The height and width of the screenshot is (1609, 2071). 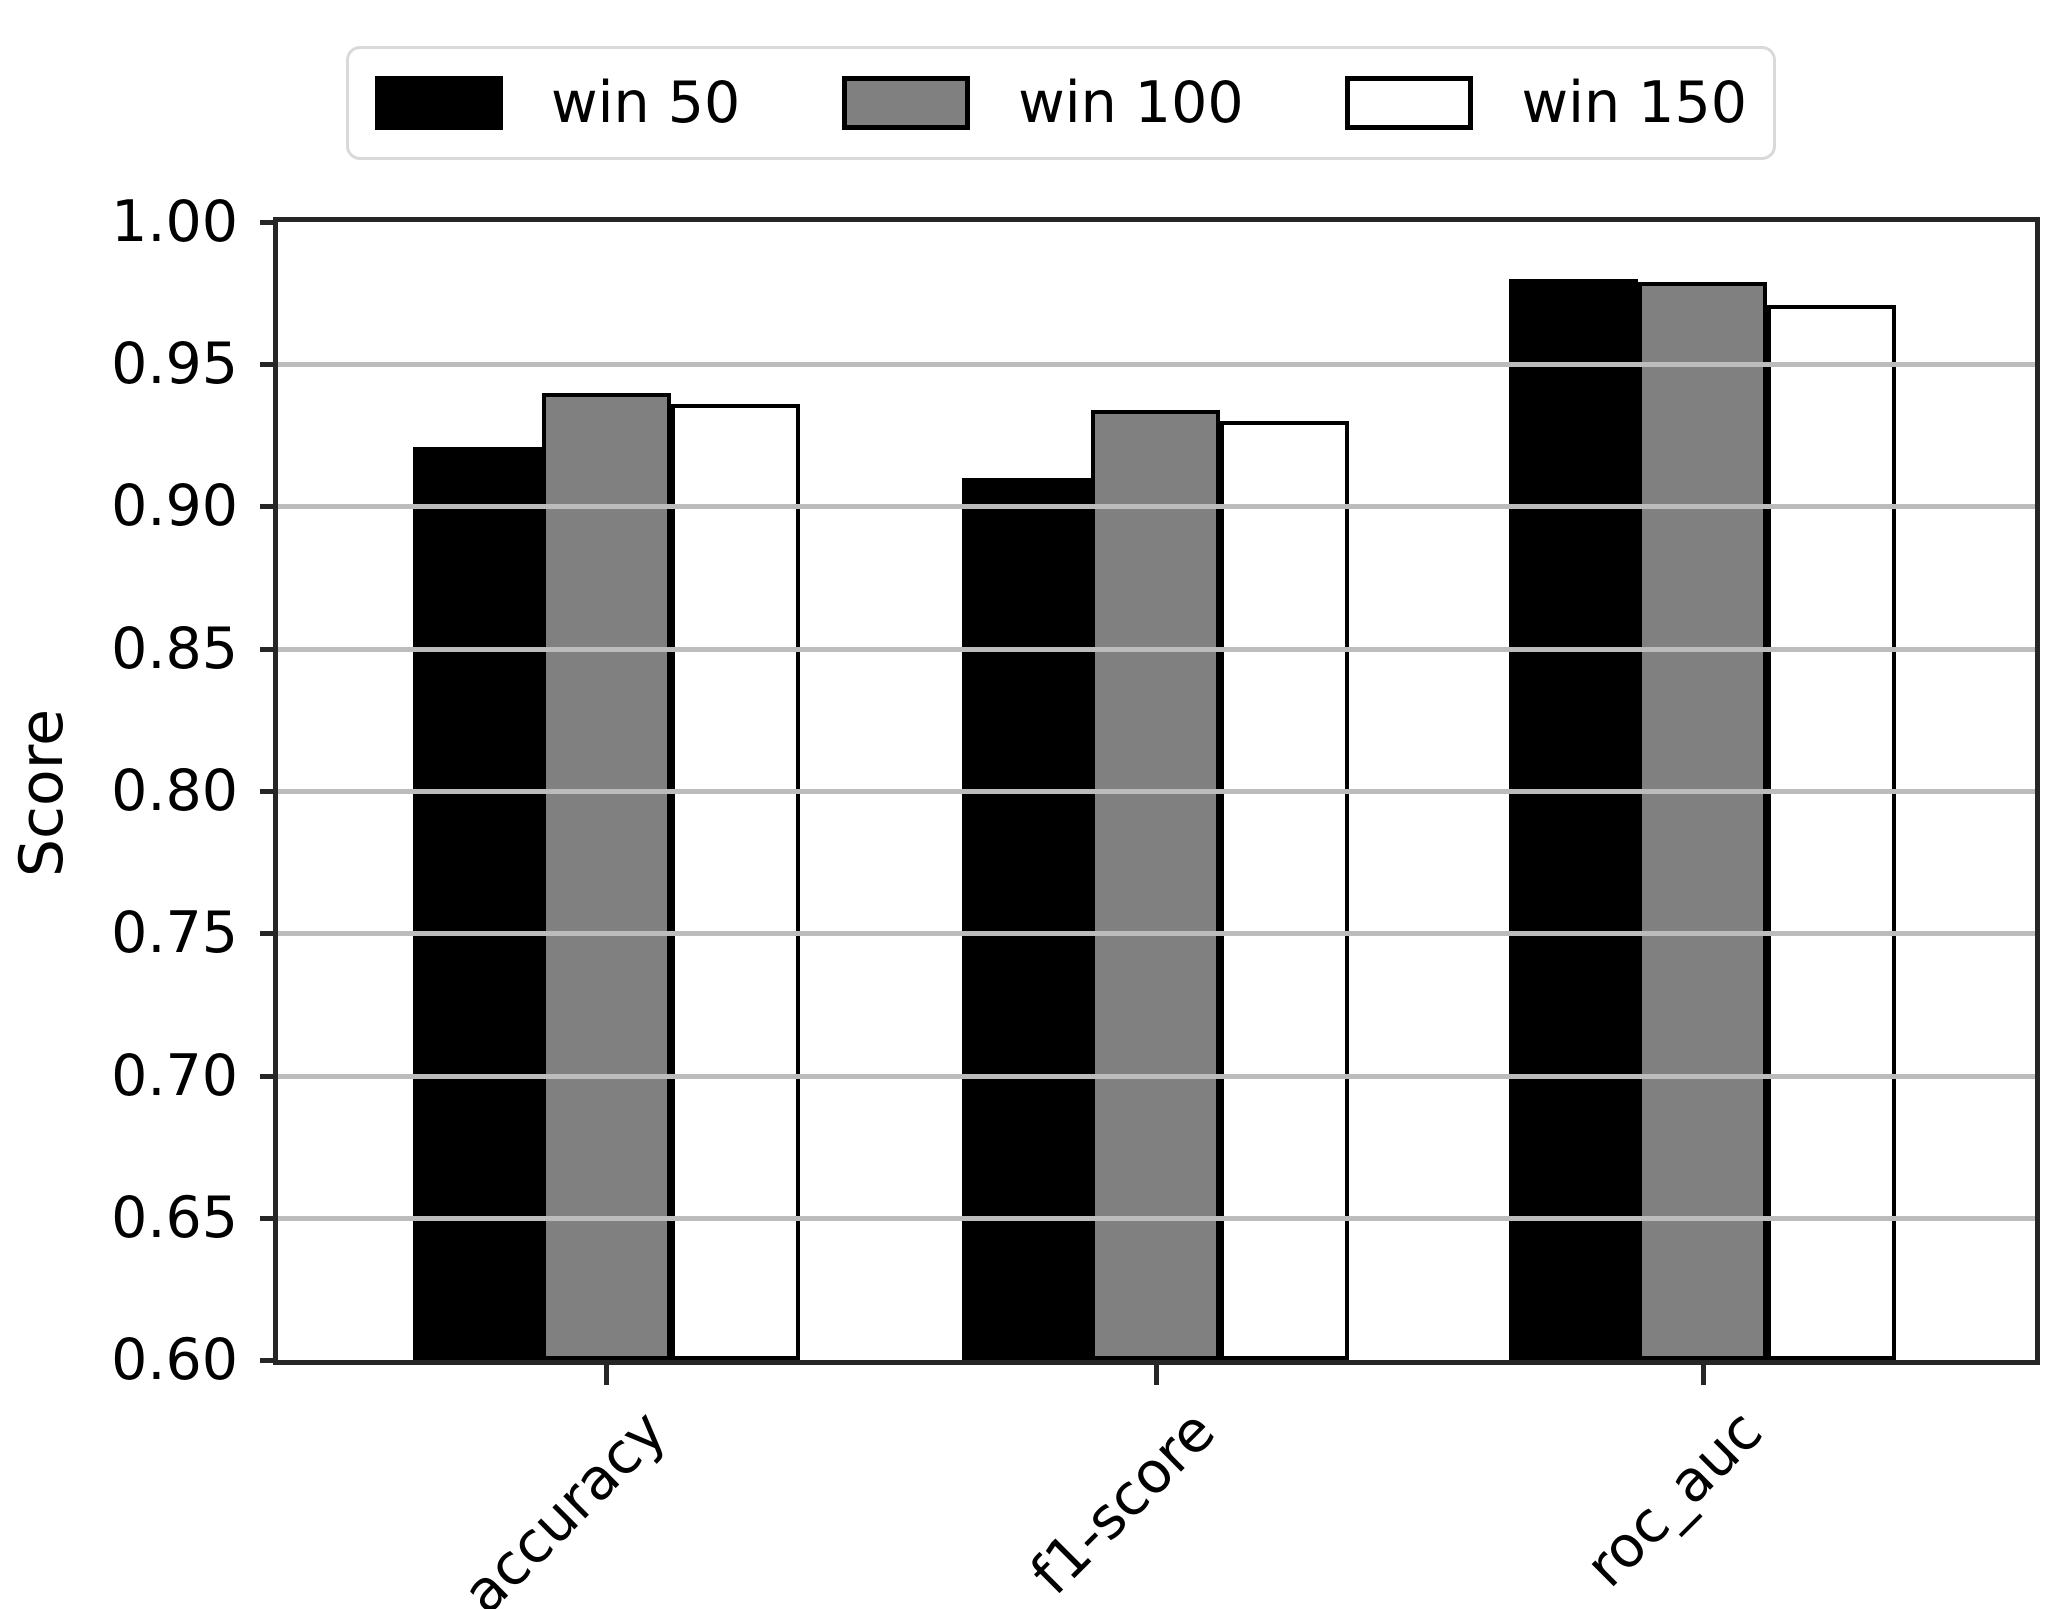 I want to click on bar-win-150-f1-score, so click(x=1284, y=890).